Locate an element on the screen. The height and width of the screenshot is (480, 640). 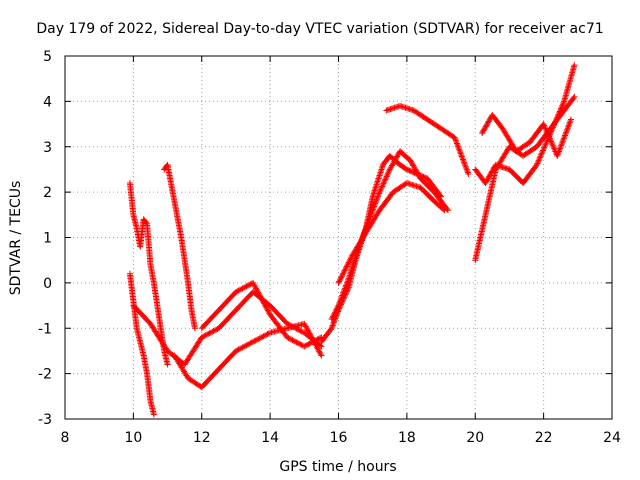
y-tick-label: 2 is located at coordinates (47, 193).